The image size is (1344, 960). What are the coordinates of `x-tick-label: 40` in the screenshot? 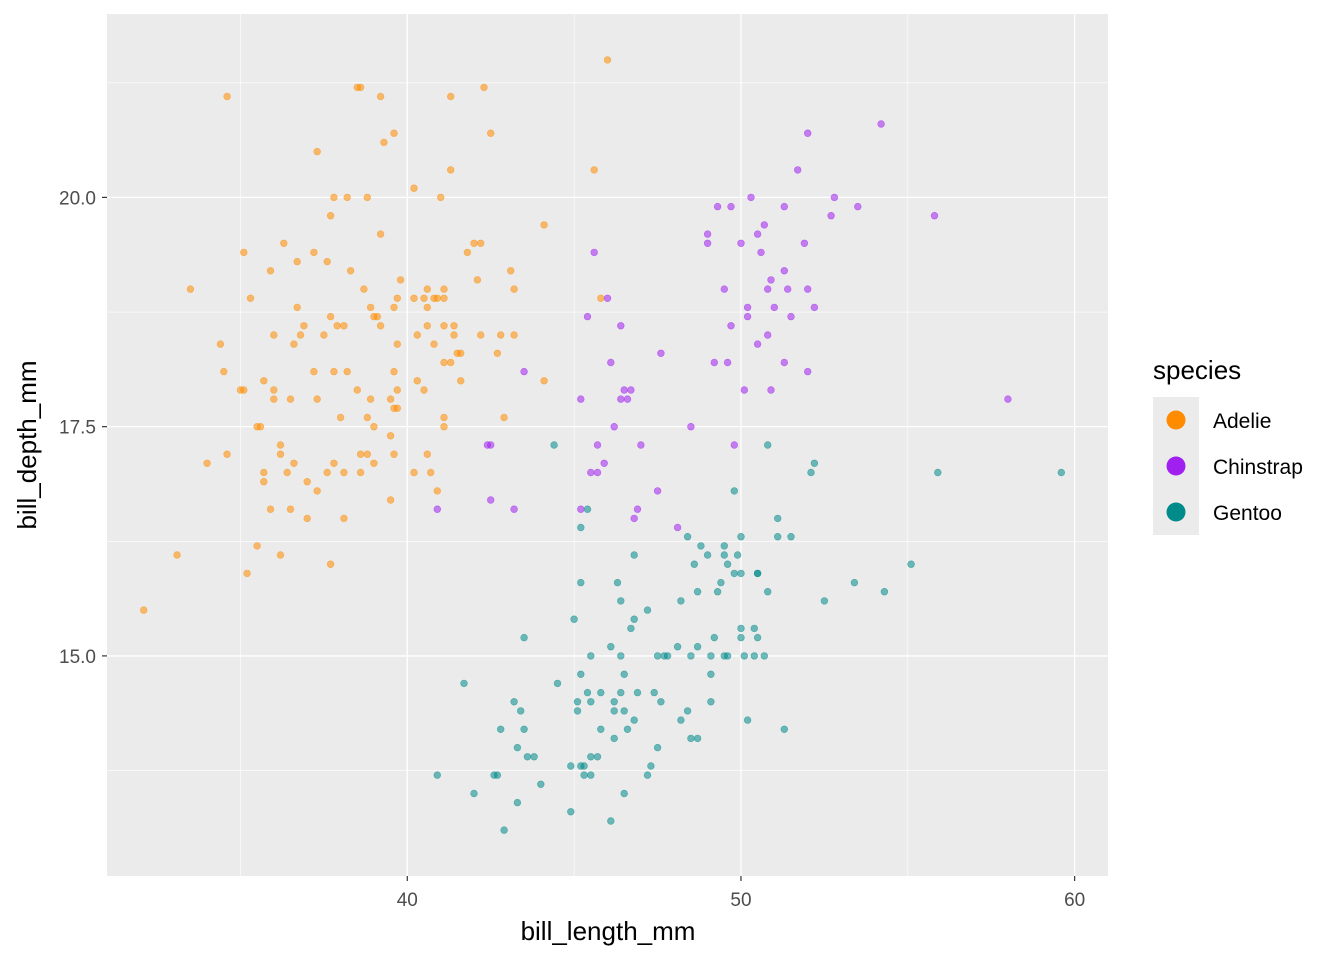 It's located at (407, 900).